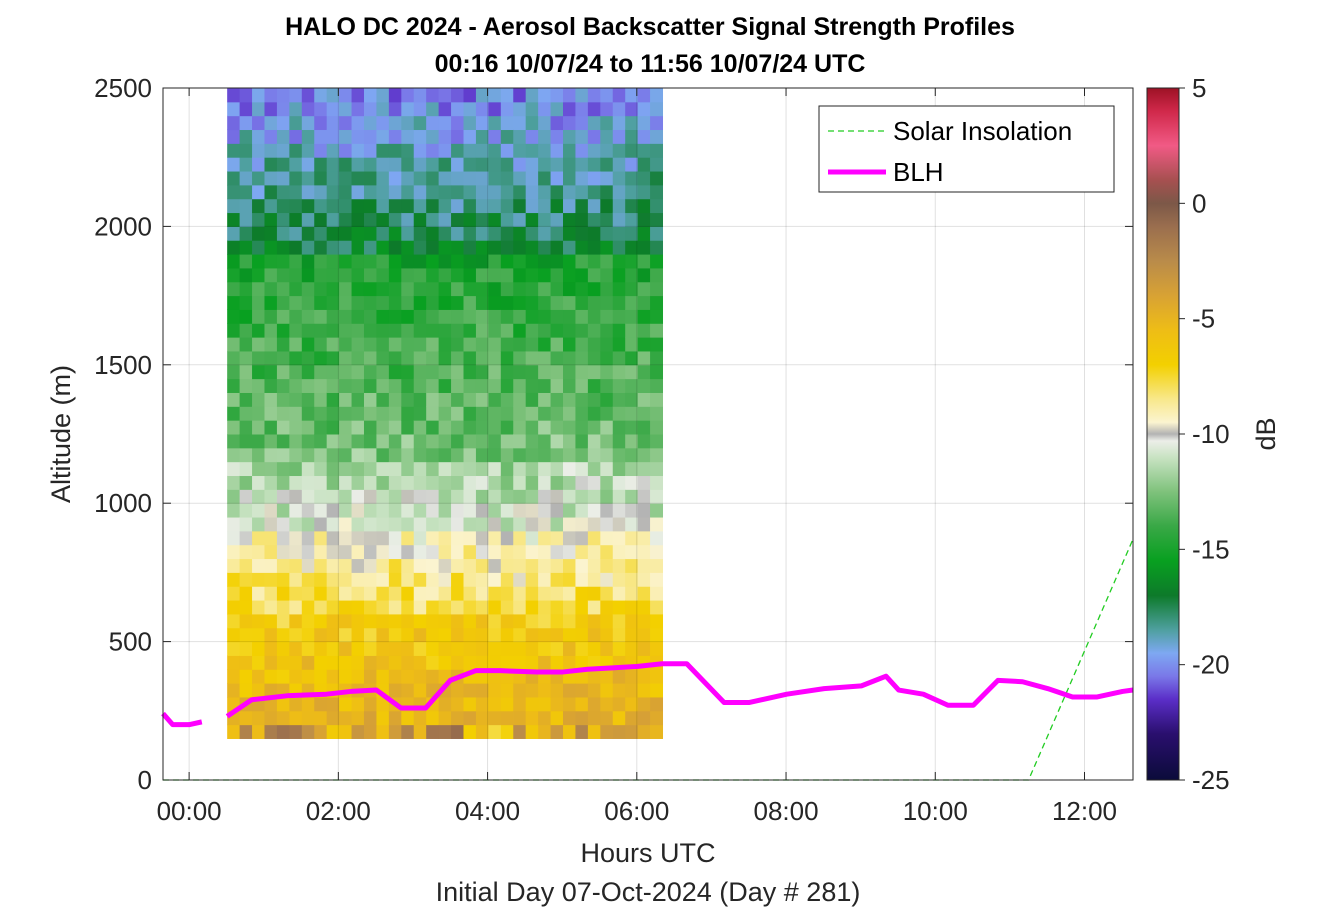 This screenshot has width=1343, height=911. What do you see at coordinates (123, 226) in the screenshot?
I see `y-tick-label: 2000` at bounding box center [123, 226].